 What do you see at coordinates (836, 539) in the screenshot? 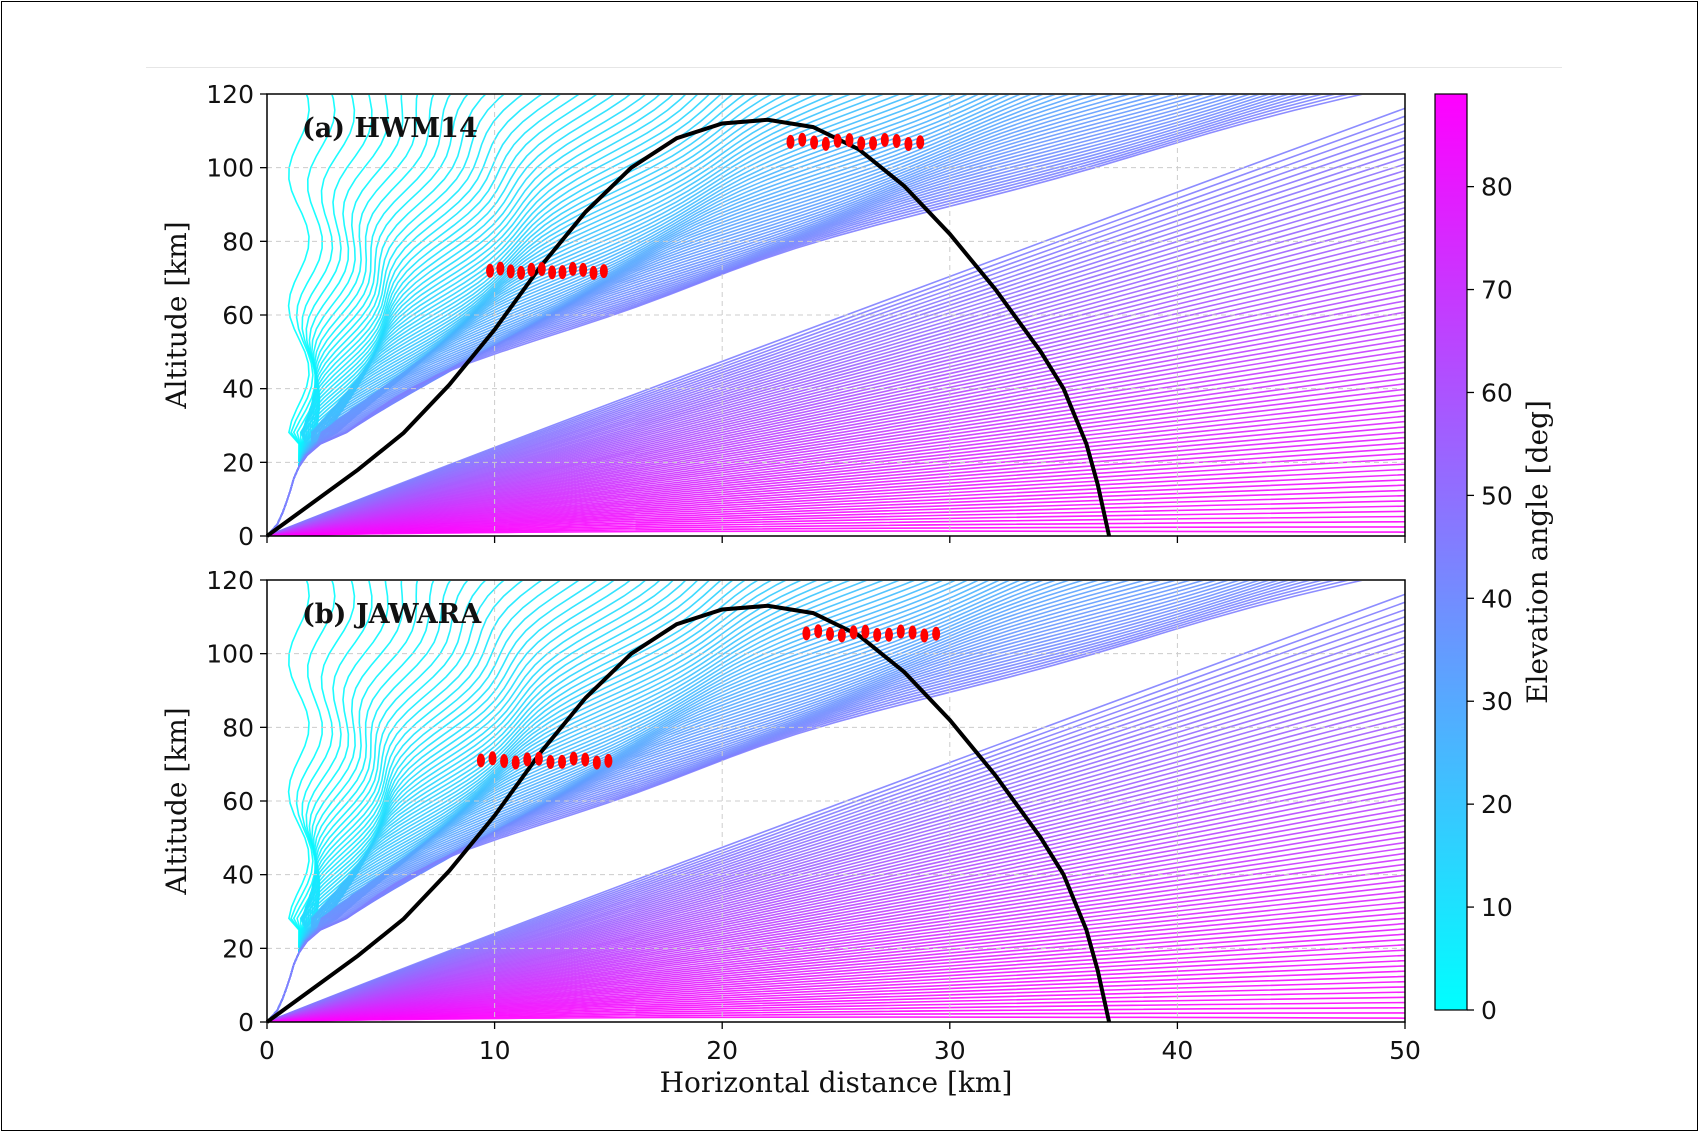
I see `panel-a-x-ticks` at bounding box center [836, 539].